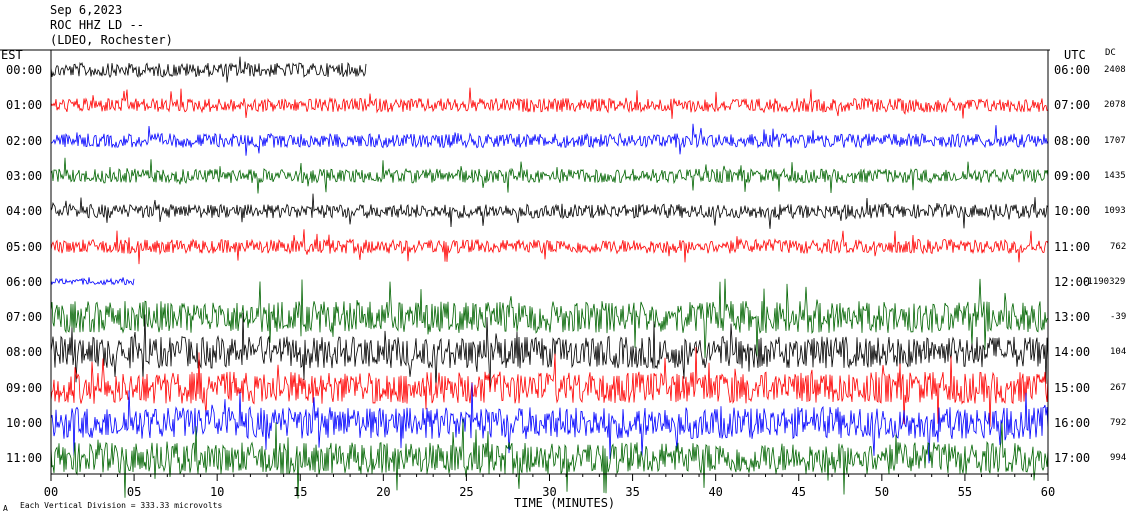 This screenshot has height=519, width=1130. I want to click on x-tick-label: 60, so click(1048, 492).